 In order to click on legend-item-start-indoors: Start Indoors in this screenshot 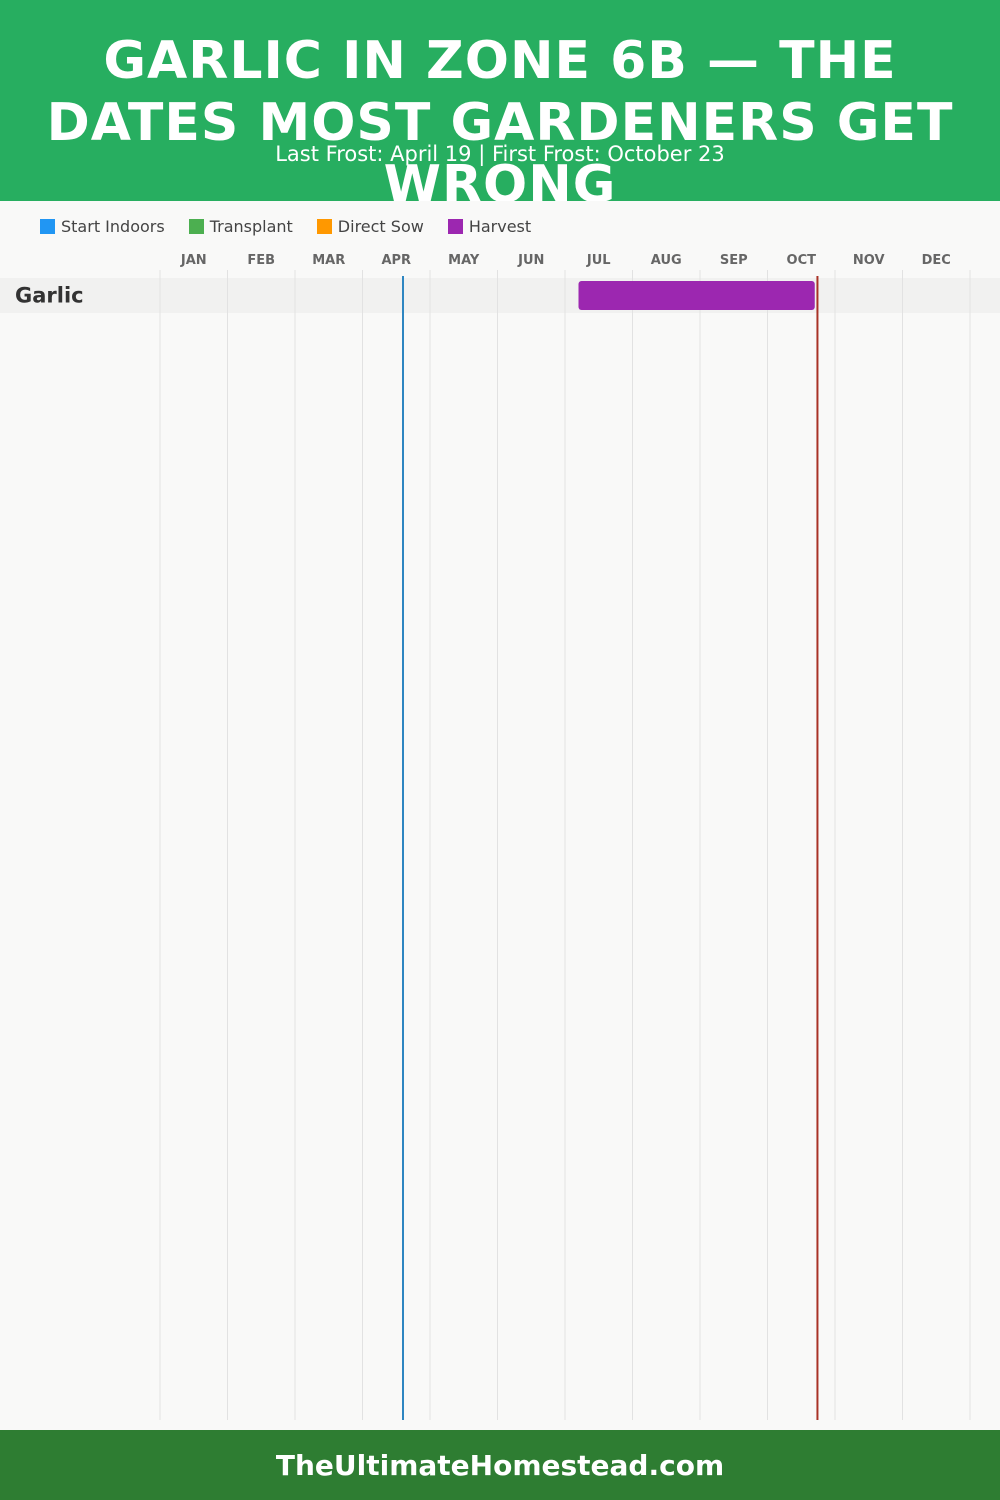, I will do `click(102, 226)`.